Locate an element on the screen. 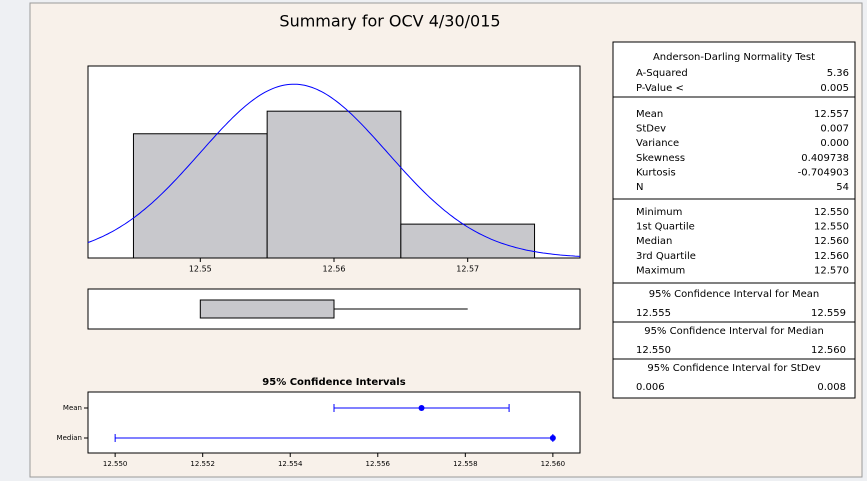 The width and height of the screenshot is (867, 481). x-tick-label: 12.560 is located at coordinates (553, 464).